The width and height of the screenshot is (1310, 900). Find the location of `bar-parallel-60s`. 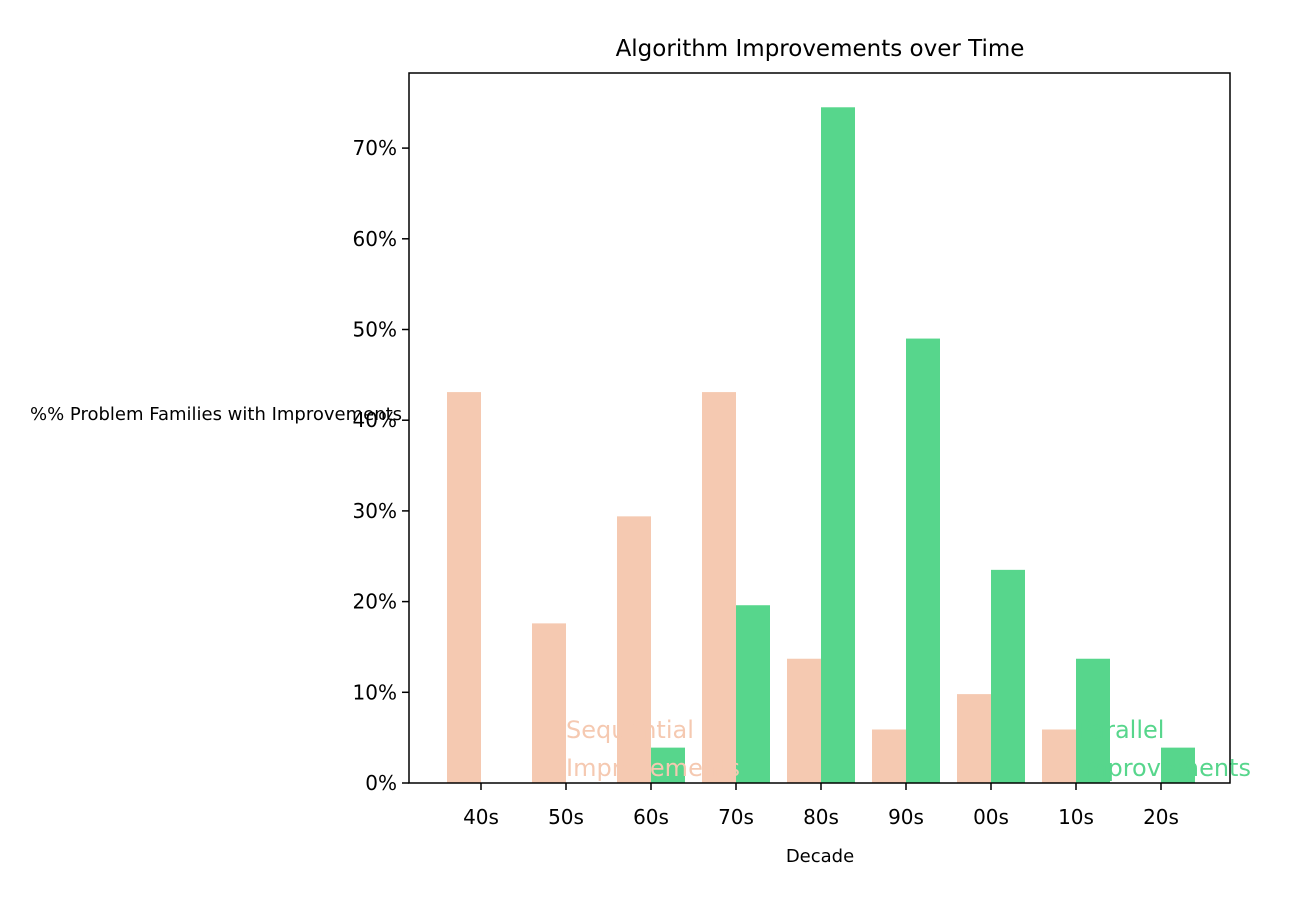

bar-parallel-60s is located at coordinates (668, 765).